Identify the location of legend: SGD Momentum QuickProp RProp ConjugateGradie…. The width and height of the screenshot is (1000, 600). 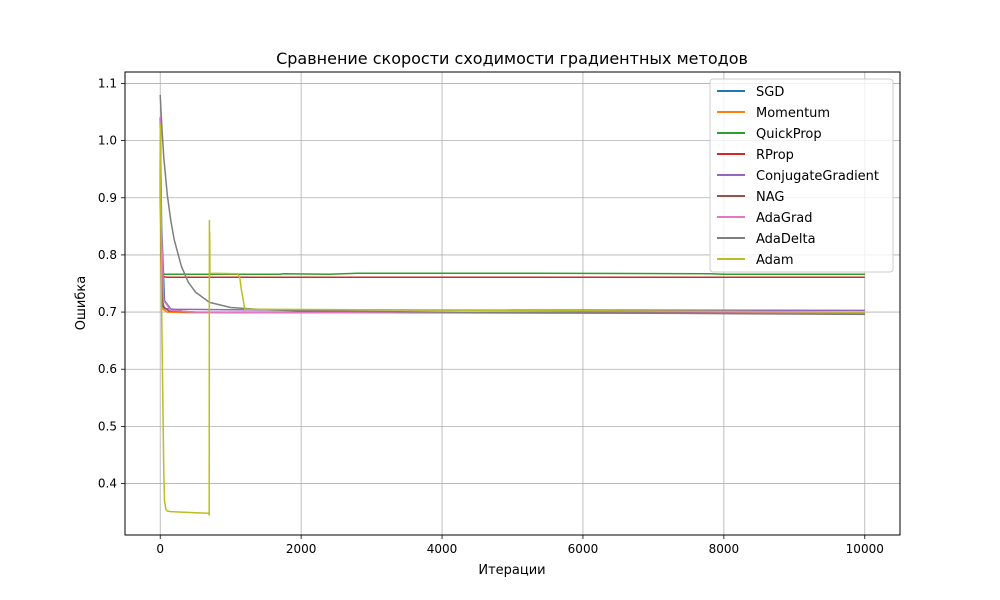
(801, 175).